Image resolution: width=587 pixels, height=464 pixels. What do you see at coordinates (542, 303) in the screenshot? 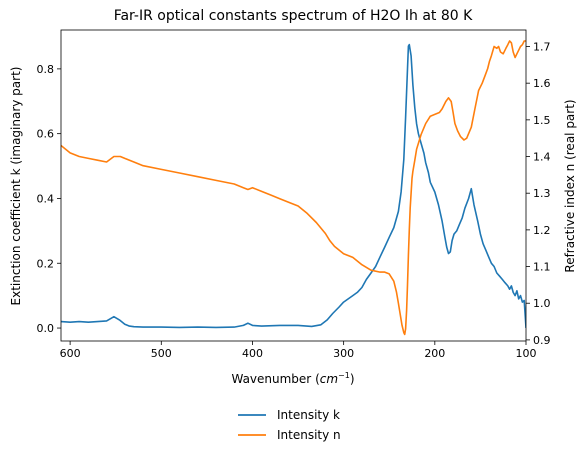
I see `y-tick-label-right: 1.0` at bounding box center [542, 303].